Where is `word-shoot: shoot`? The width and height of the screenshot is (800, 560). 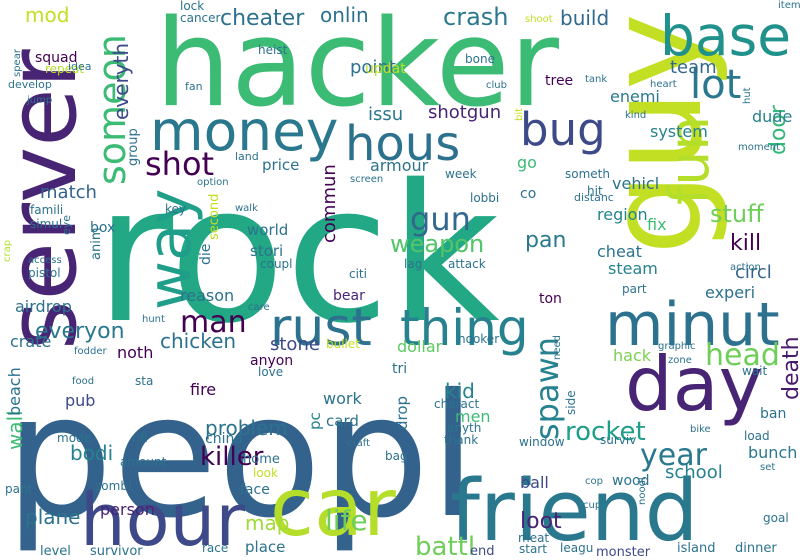 word-shoot: shoot is located at coordinates (539, 19).